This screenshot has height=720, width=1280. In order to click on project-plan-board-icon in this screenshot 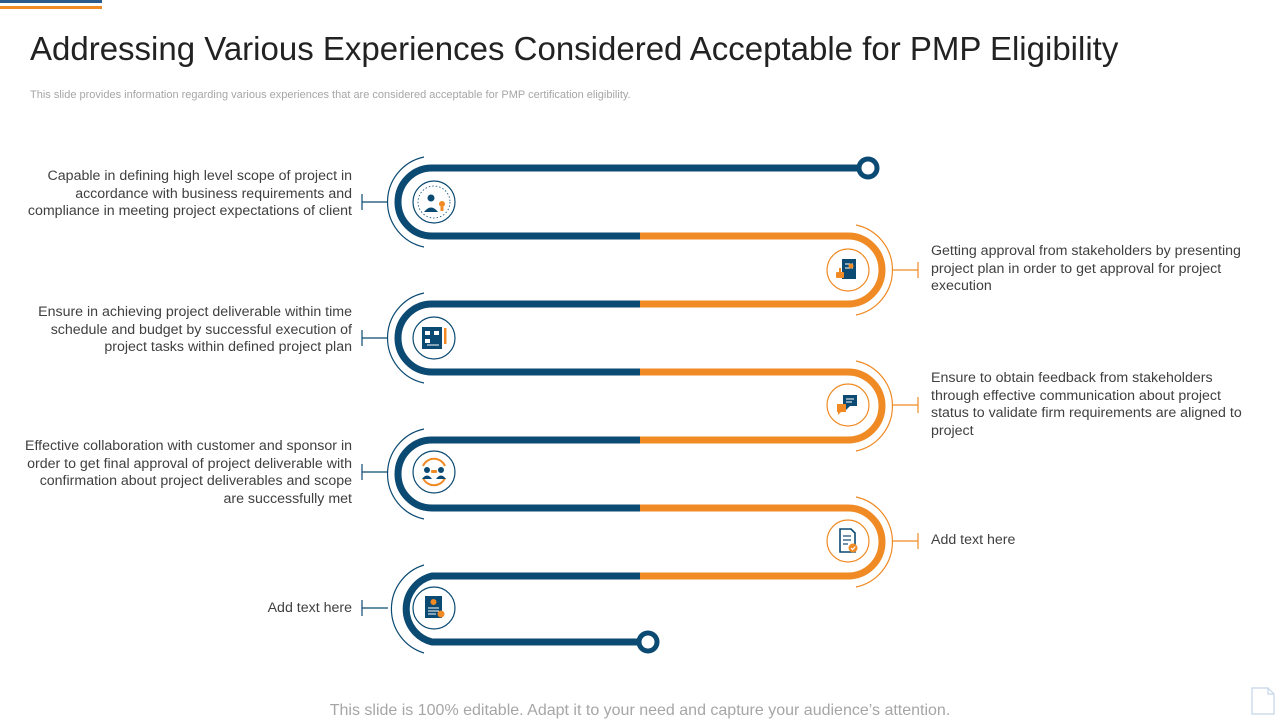, I will do `click(434, 338)`.